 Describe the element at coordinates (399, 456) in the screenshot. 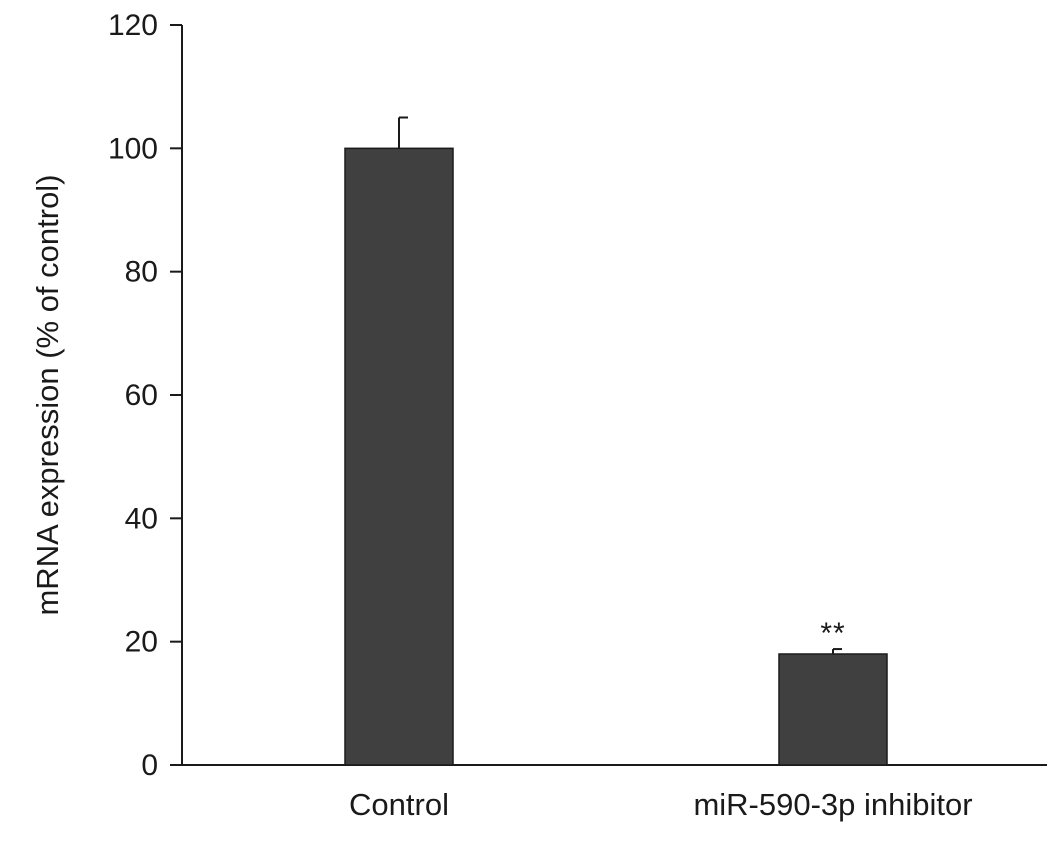

I see `bar-control` at that location.